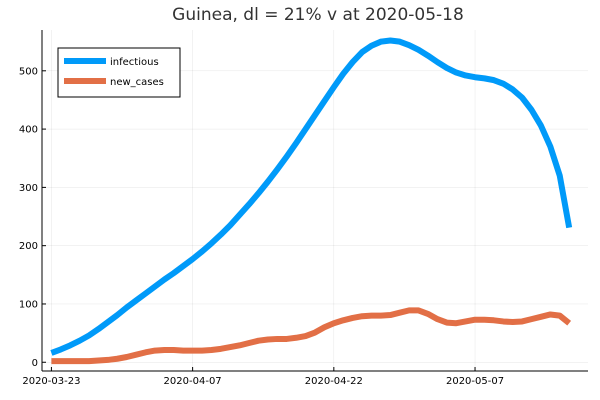 The image size is (600, 400). I want to click on y-tick-label: 500, so click(28, 71).